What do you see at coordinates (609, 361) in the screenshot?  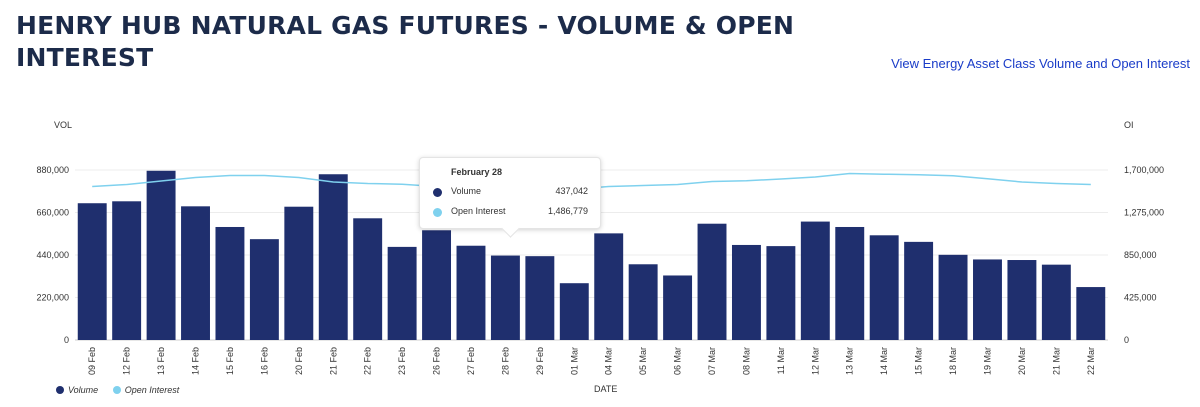 I see `x-tick-label: 04 Mar` at bounding box center [609, 361].